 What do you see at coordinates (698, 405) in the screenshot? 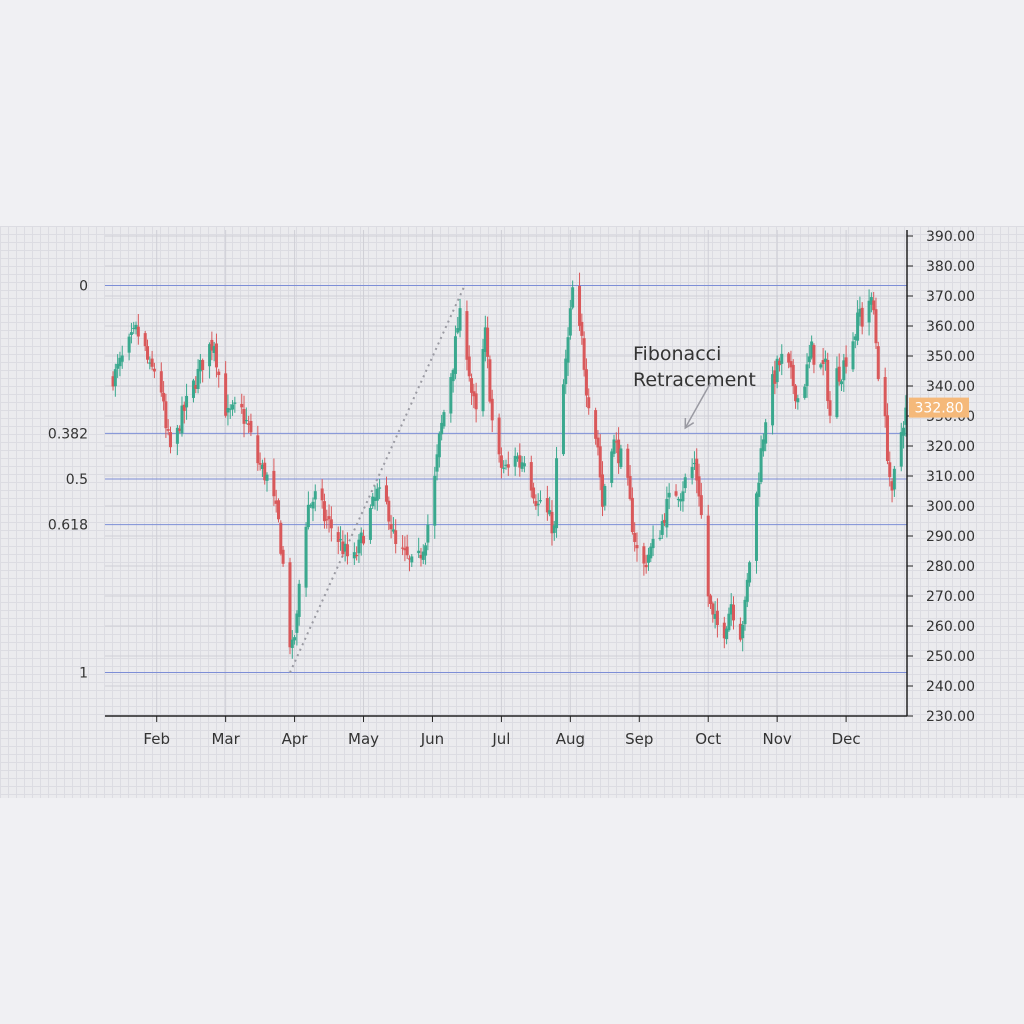
I see `annotation-arrow` at bounding box center [698, 405].